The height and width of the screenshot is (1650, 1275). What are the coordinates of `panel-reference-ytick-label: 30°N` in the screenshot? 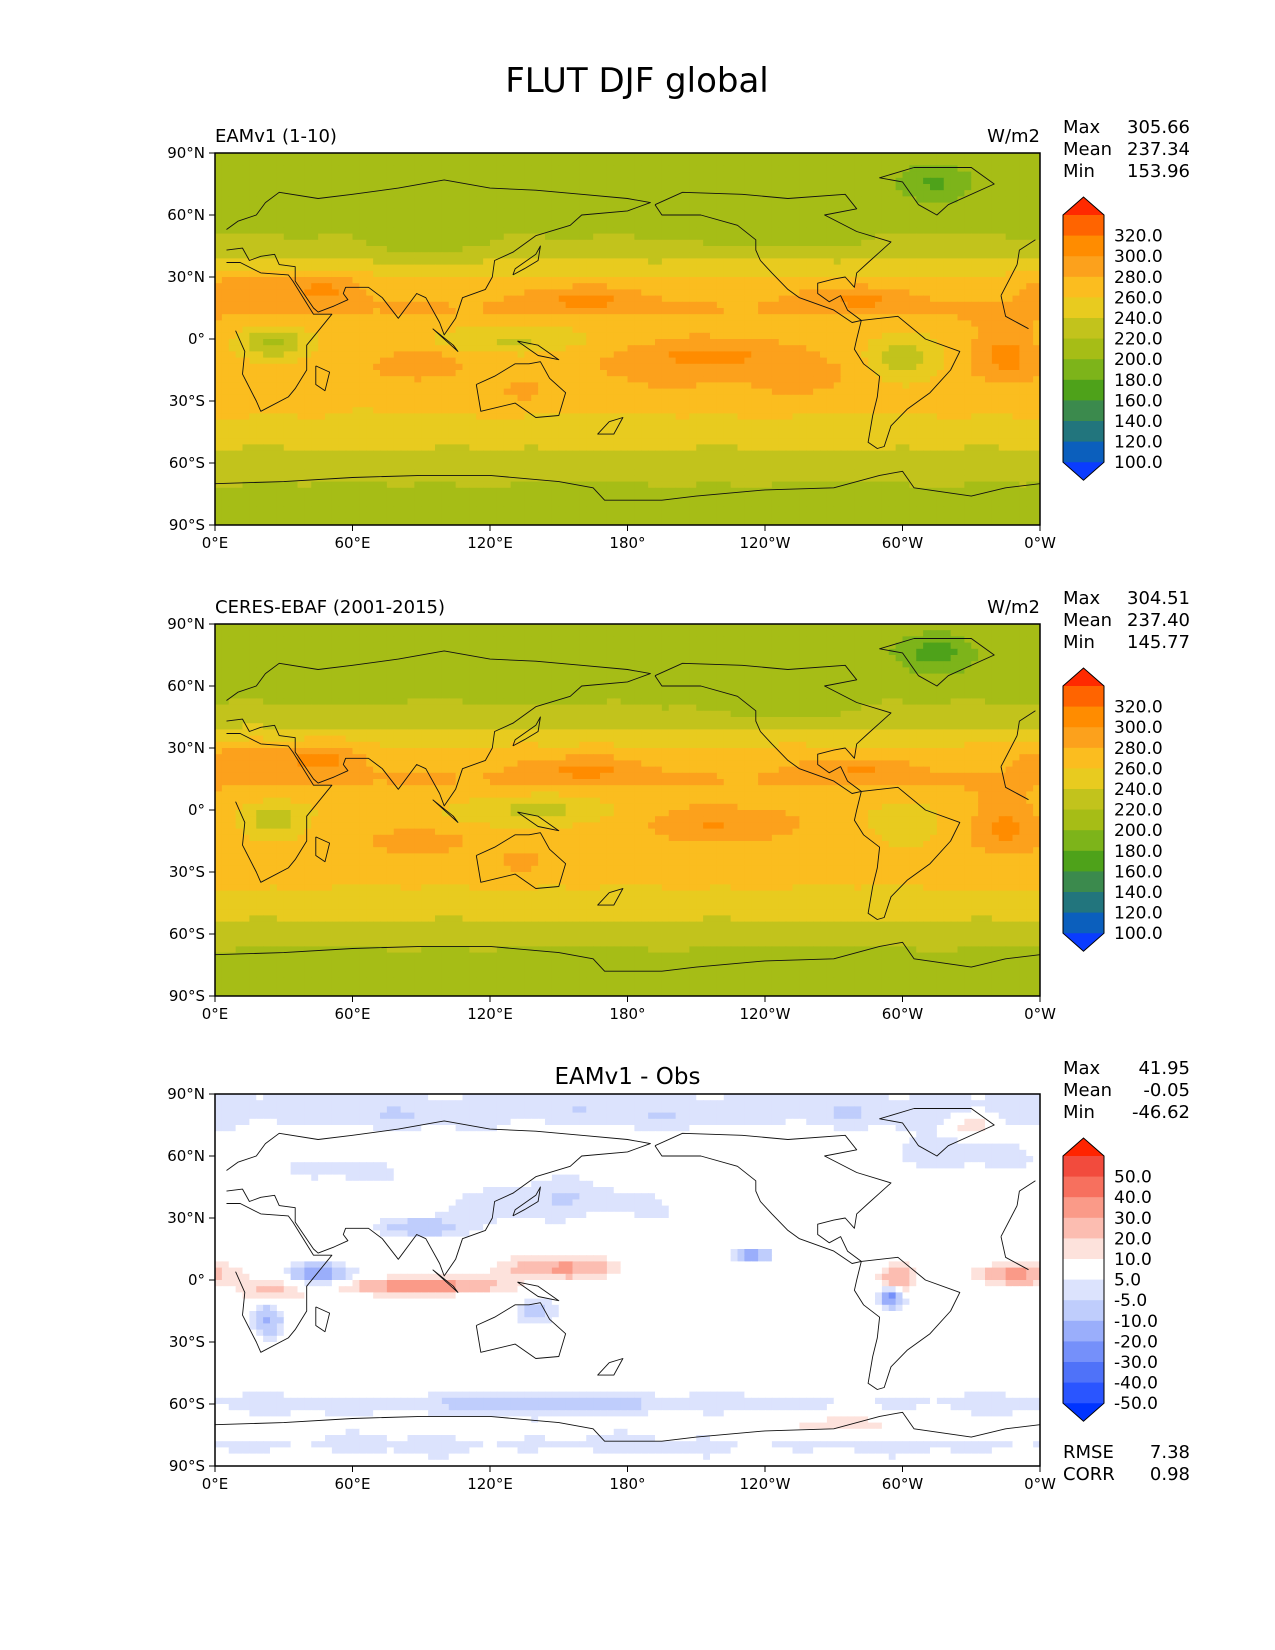 It's located at (186, 748).